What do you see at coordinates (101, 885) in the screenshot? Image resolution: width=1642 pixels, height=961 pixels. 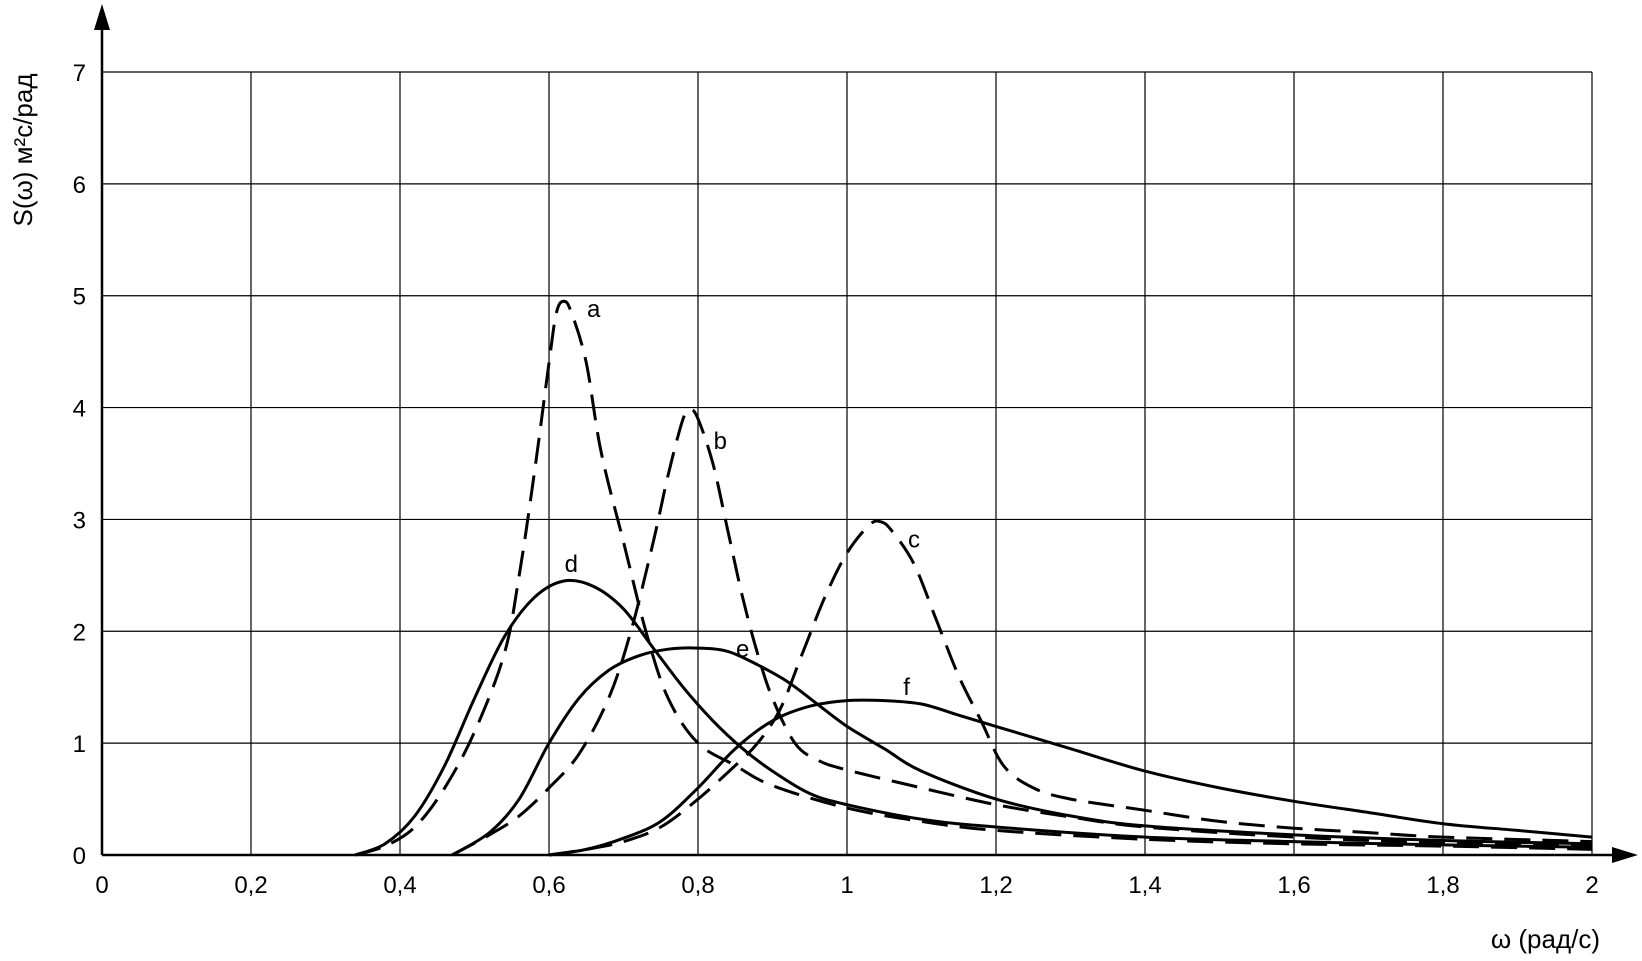 I see `x-tick-label: 0` at bounding box center [101, 885].